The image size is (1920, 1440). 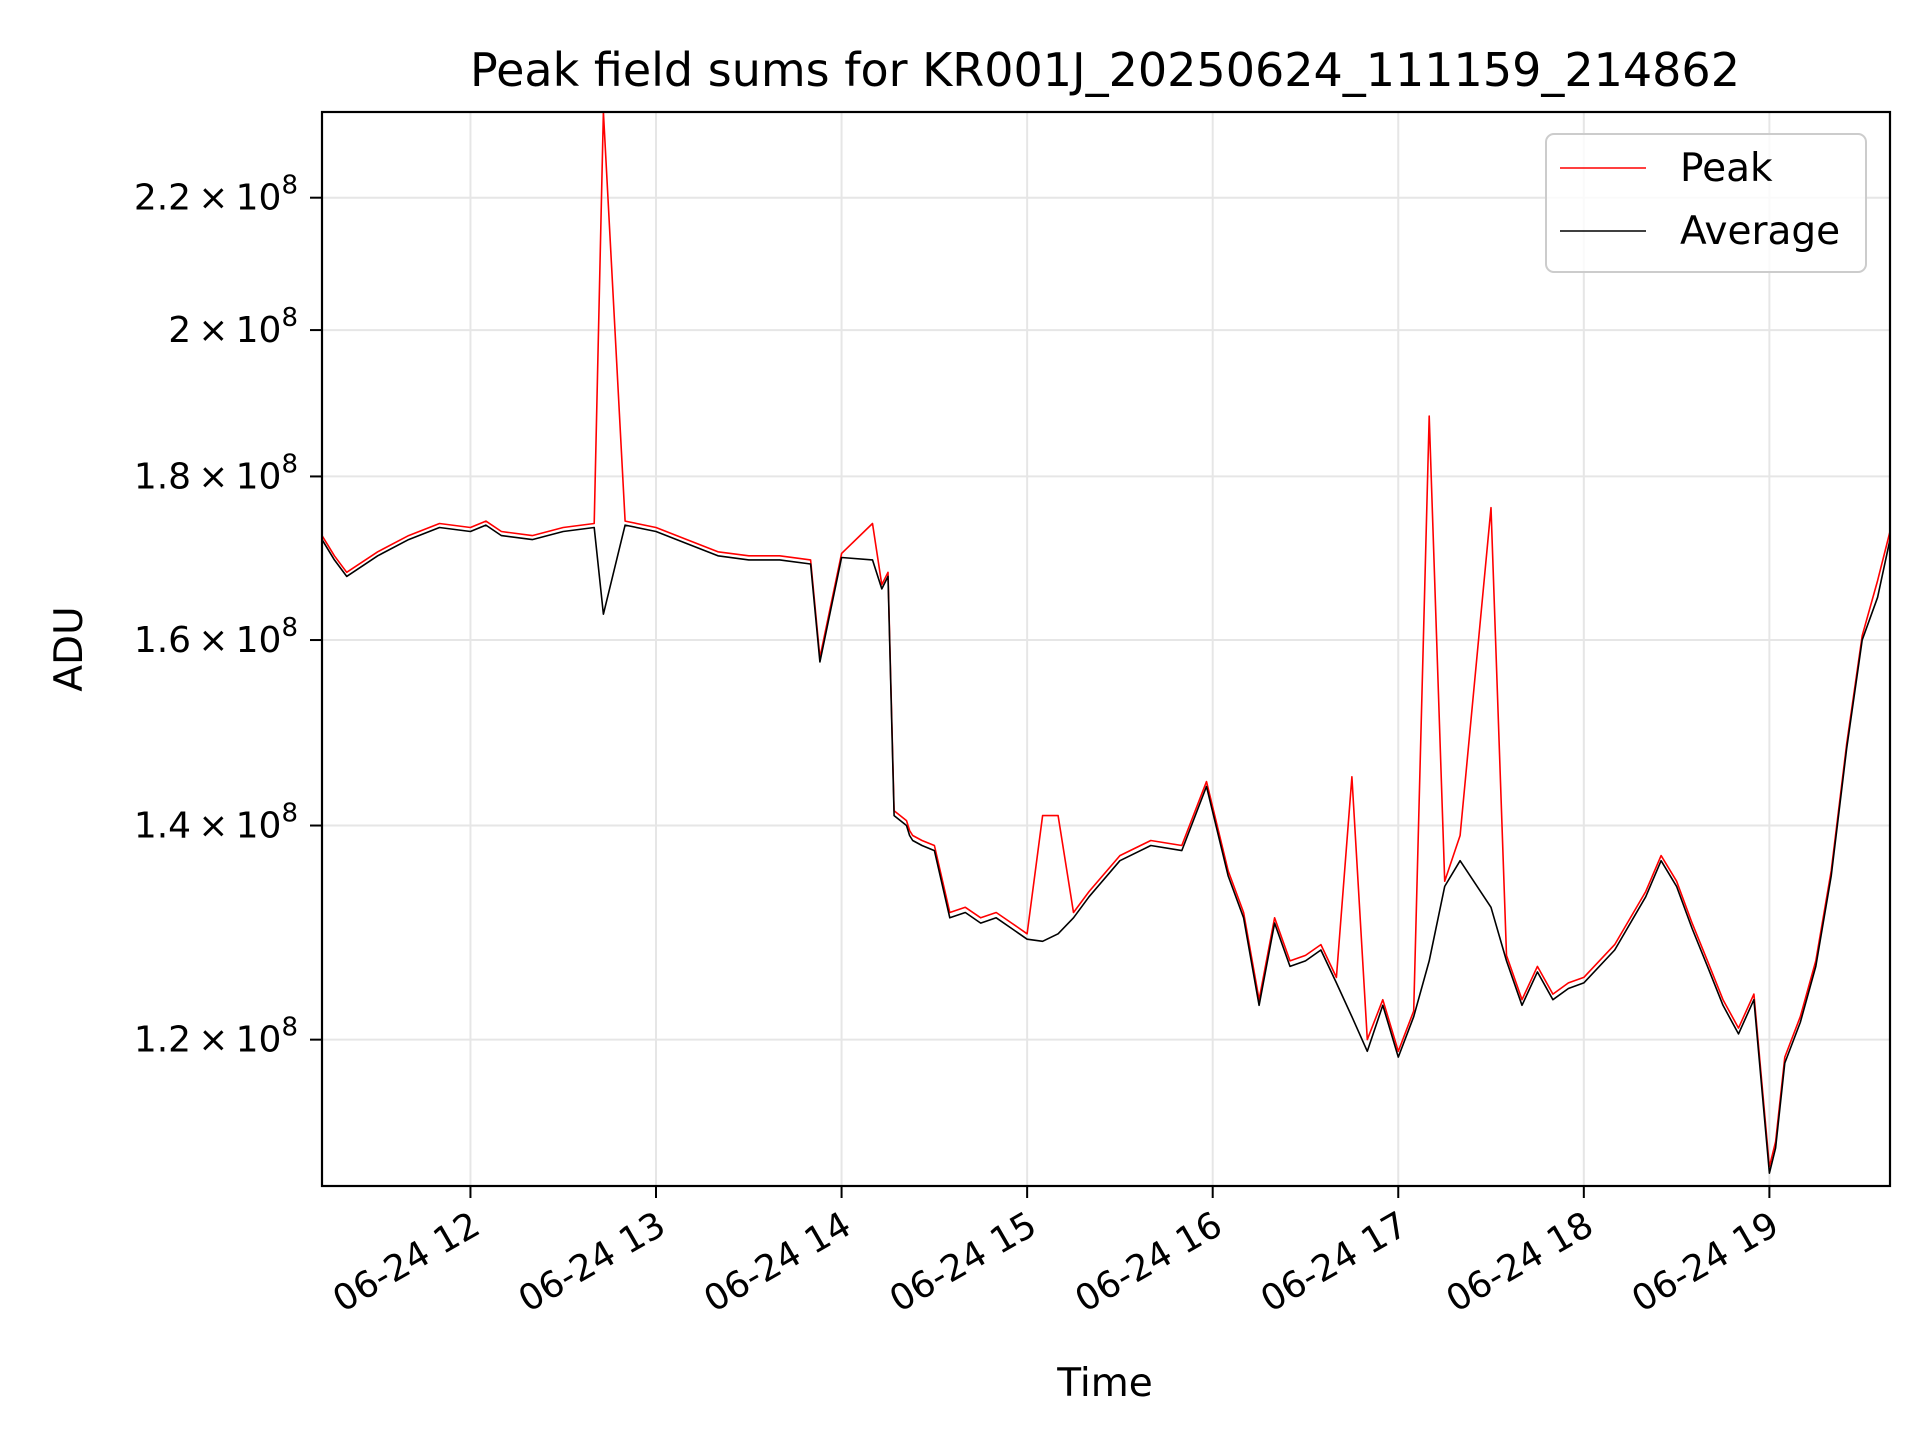 What do you see at coordinates (162, 476) in the screenshot?
I see `y-tick-mantissa: 1.8` at bounding box center [162, 476].